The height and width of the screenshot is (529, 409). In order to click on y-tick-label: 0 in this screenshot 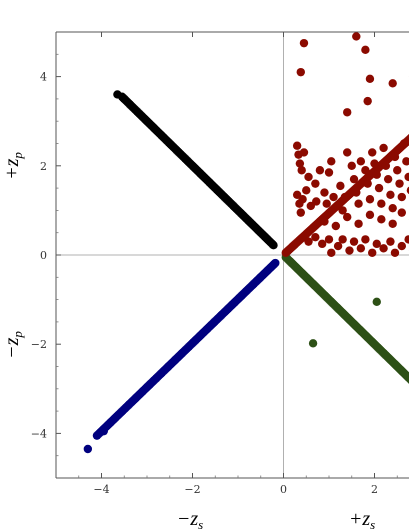, I will do `click(43, 255)`.